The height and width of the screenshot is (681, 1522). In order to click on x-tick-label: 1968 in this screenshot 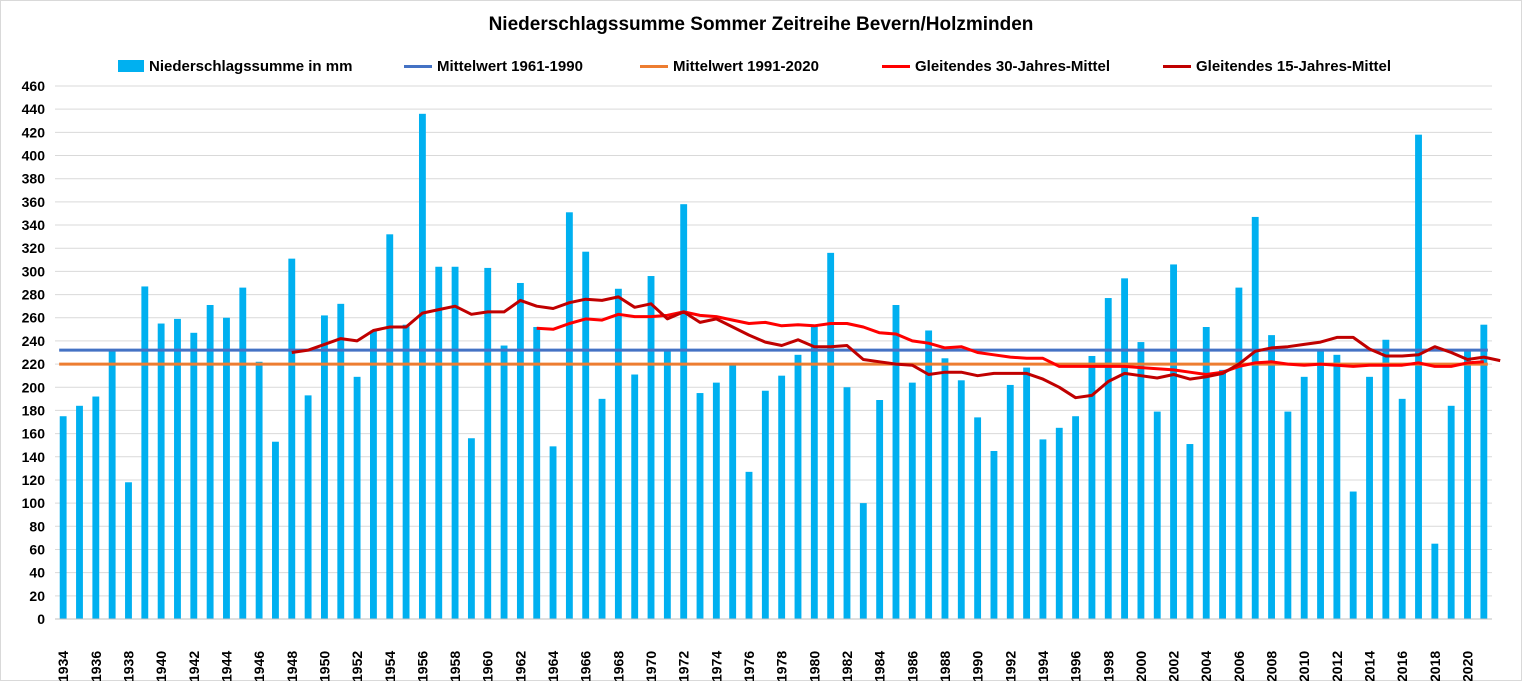, I will do `click(618, 666)`.